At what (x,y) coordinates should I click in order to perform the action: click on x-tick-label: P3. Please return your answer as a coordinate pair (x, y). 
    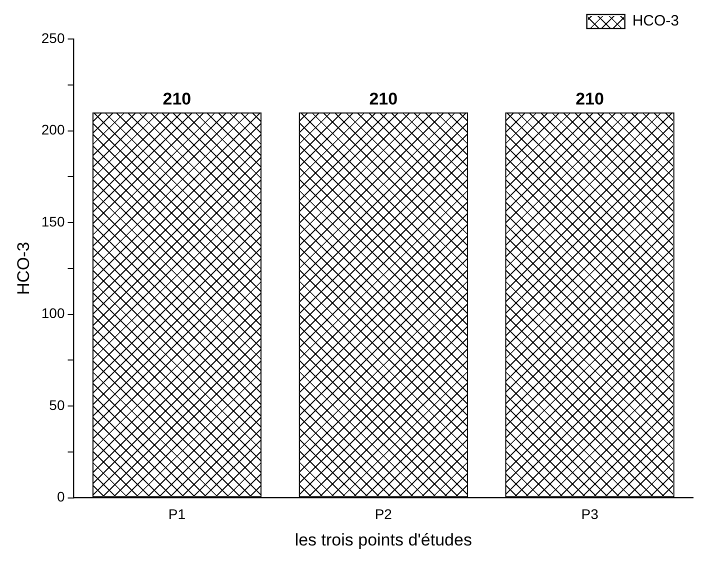
    Looking at the image, I should click on (590, 514).